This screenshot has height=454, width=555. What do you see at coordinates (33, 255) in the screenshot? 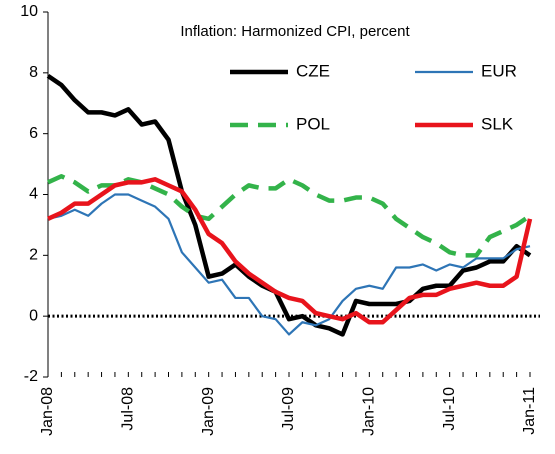
I see `y-tick-label: 2` at bounding box center [33, 255].